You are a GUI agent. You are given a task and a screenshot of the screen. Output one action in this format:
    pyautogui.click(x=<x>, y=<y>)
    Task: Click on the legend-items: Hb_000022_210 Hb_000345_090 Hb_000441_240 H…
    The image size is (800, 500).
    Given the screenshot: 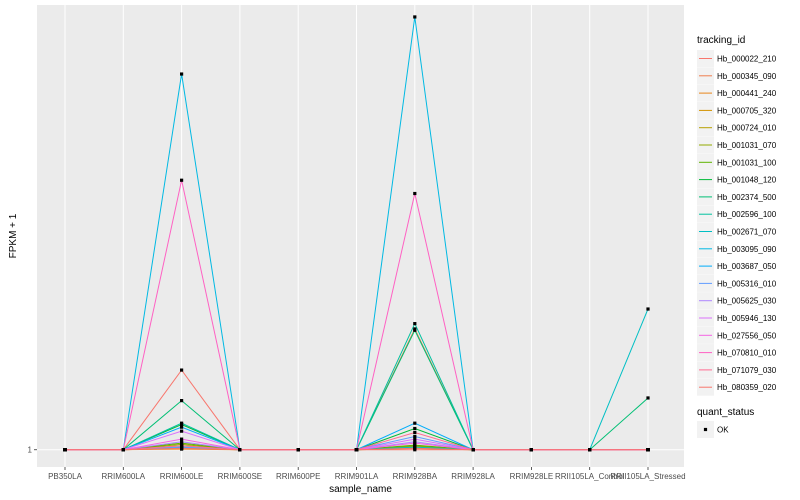 What is the action you would take?
    pyautogui.click(x=737, y=223)
    